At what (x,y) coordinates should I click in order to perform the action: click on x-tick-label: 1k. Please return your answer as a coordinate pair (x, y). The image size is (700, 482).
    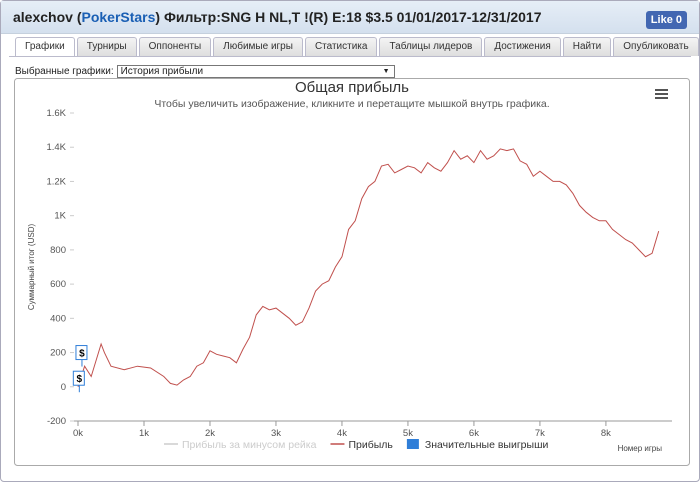
    Looking at the image, I should click on (144, 433).